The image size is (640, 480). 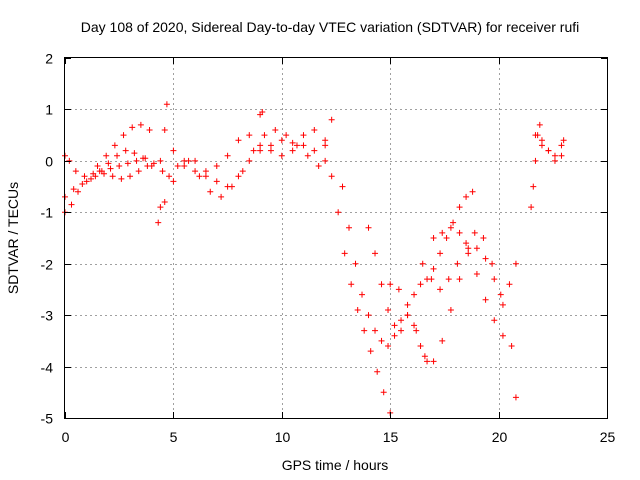 I want to click on series-track-l, so click(x=420, y=261).